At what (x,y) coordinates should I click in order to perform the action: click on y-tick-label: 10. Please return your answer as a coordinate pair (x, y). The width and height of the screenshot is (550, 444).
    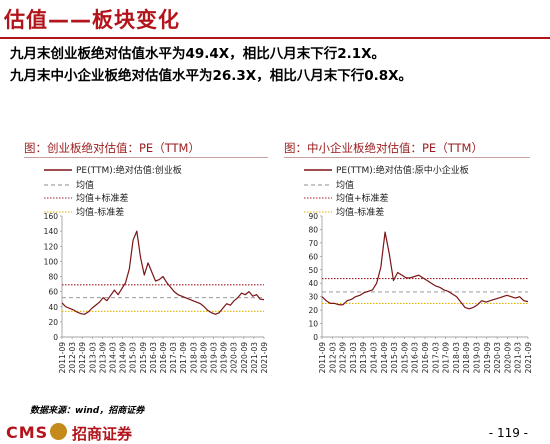
    Looking at the image, I should click on (313, 324).